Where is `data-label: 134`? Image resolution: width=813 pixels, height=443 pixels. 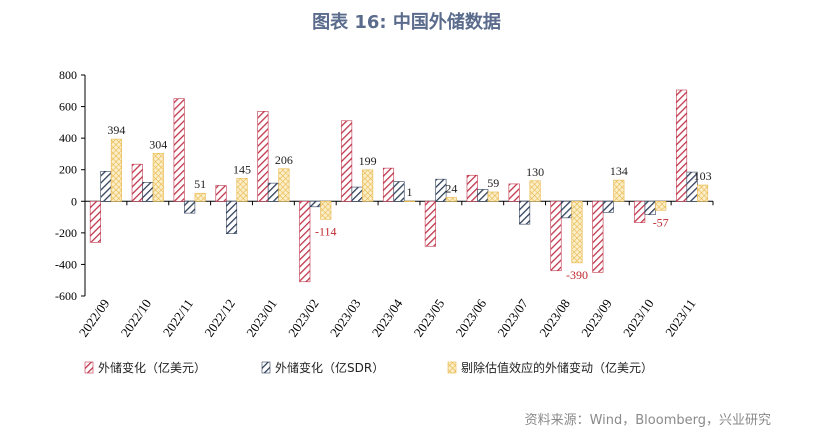 data-label: 134 is located at coordinates (619, 171).